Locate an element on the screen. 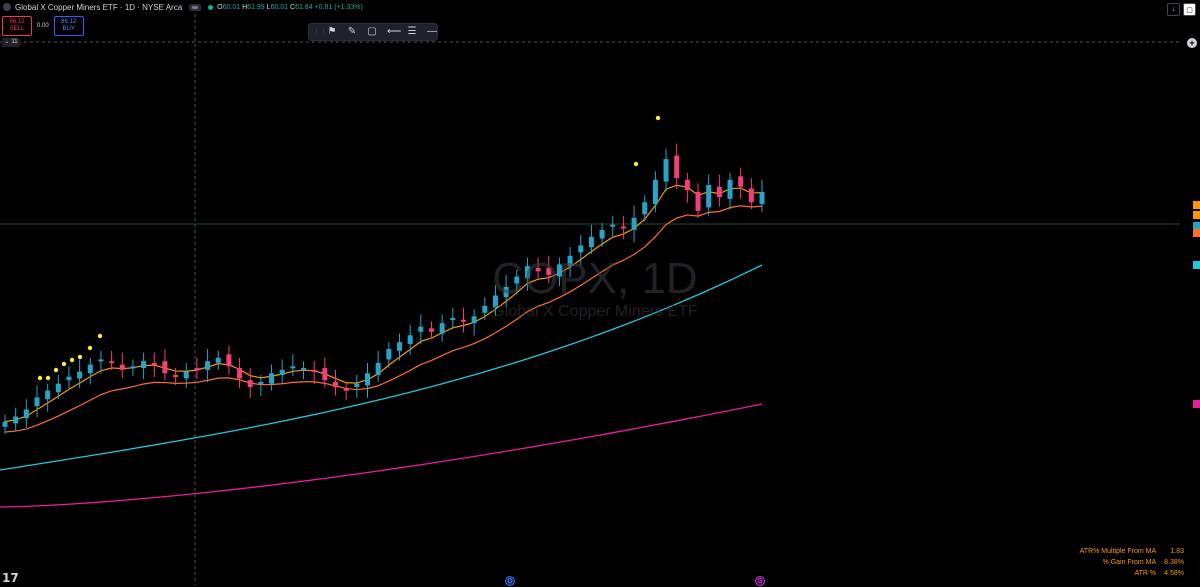 Image resolution: width=1200 pixels, height=587 pixels. stats-row: ATR % 4.58% is located at coordinates (1159, 573).